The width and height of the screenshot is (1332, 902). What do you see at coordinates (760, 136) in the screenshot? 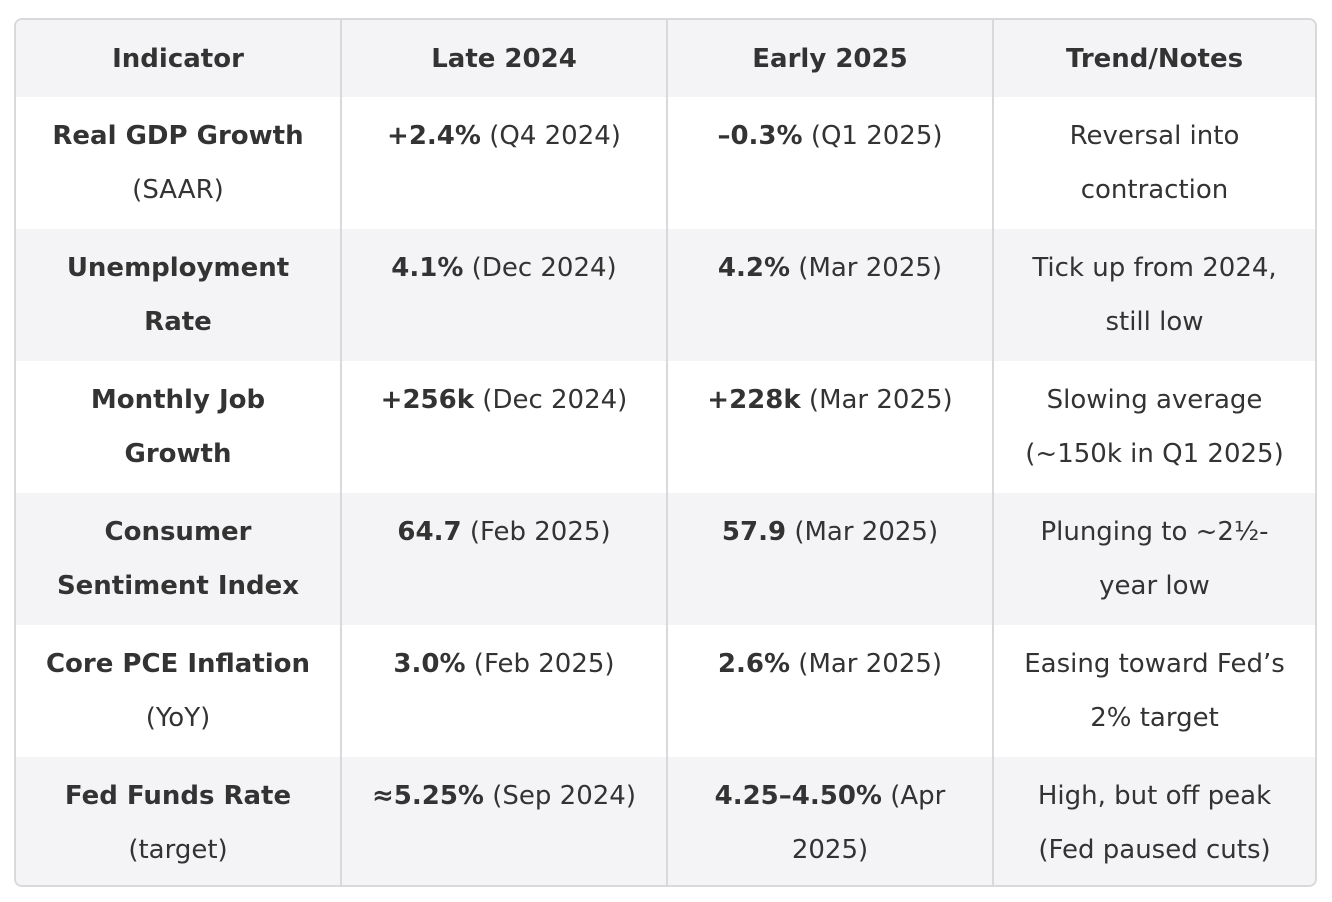
I see `early-value: –0.3%` at bounding box center [760, 136].